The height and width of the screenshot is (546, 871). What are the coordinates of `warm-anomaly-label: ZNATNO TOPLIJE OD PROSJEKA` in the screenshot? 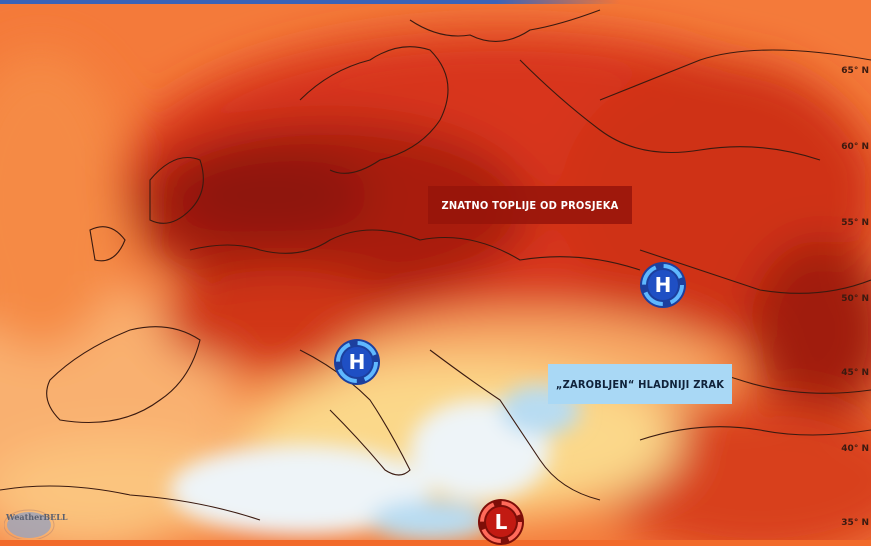 It's located at (530, 205).